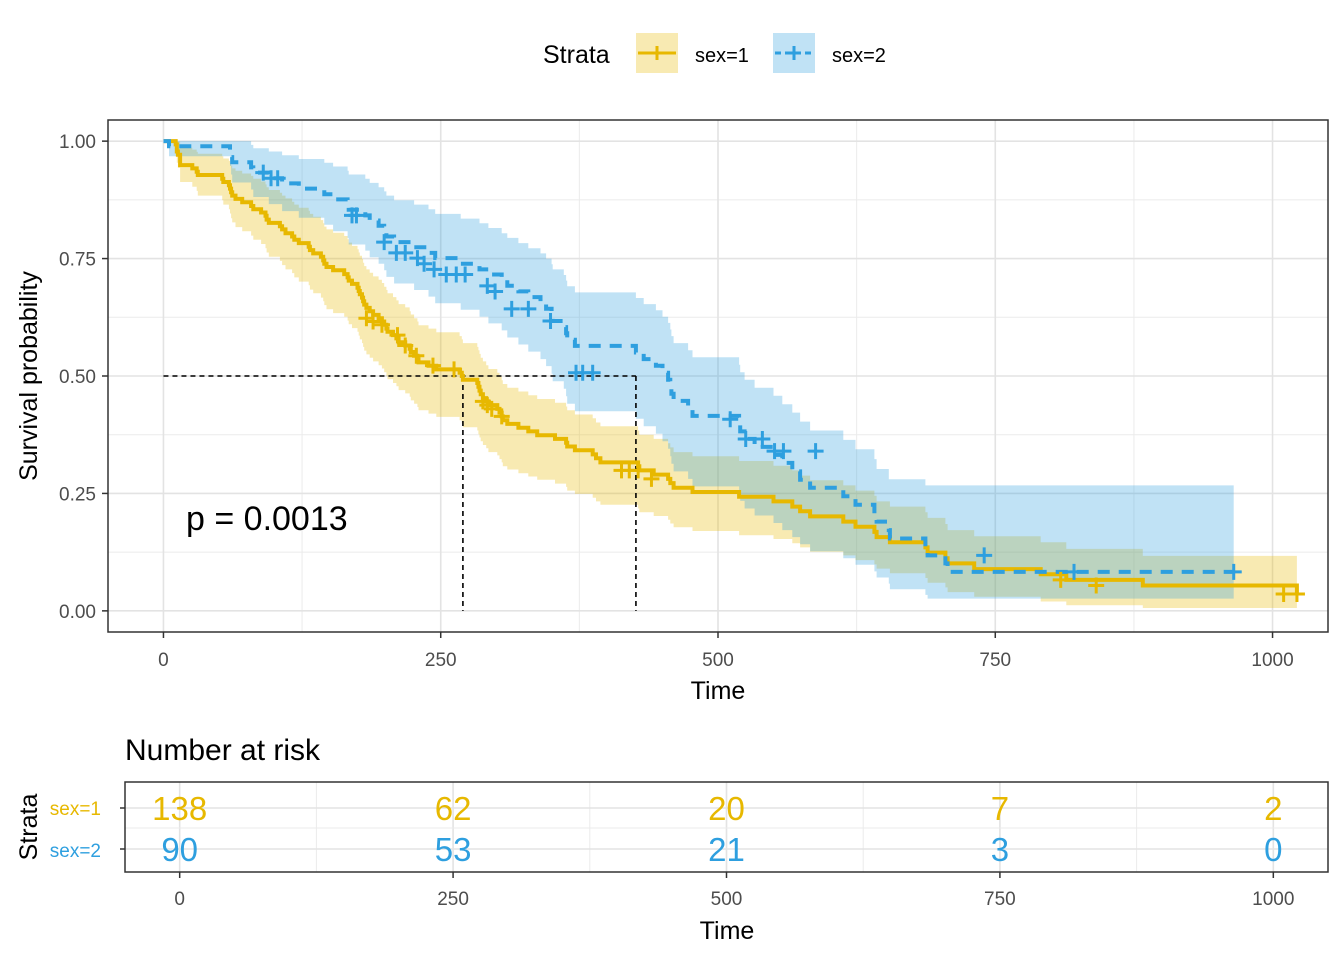 The height and width of the screenshot is (965, 1344). What do you see at coordinates (77, 260) in the screenshot?
I see `y-tick-label: 0.75` at bounding box center [77, 260].